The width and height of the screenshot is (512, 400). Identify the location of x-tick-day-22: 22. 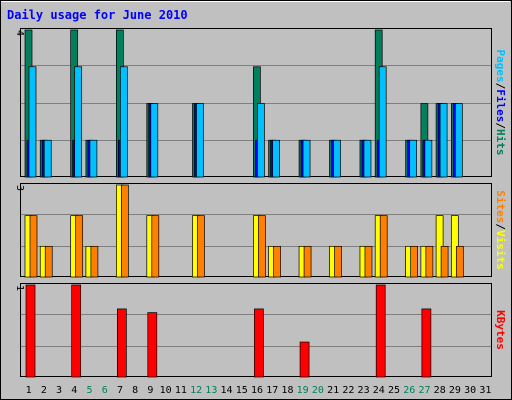
(348, 390).